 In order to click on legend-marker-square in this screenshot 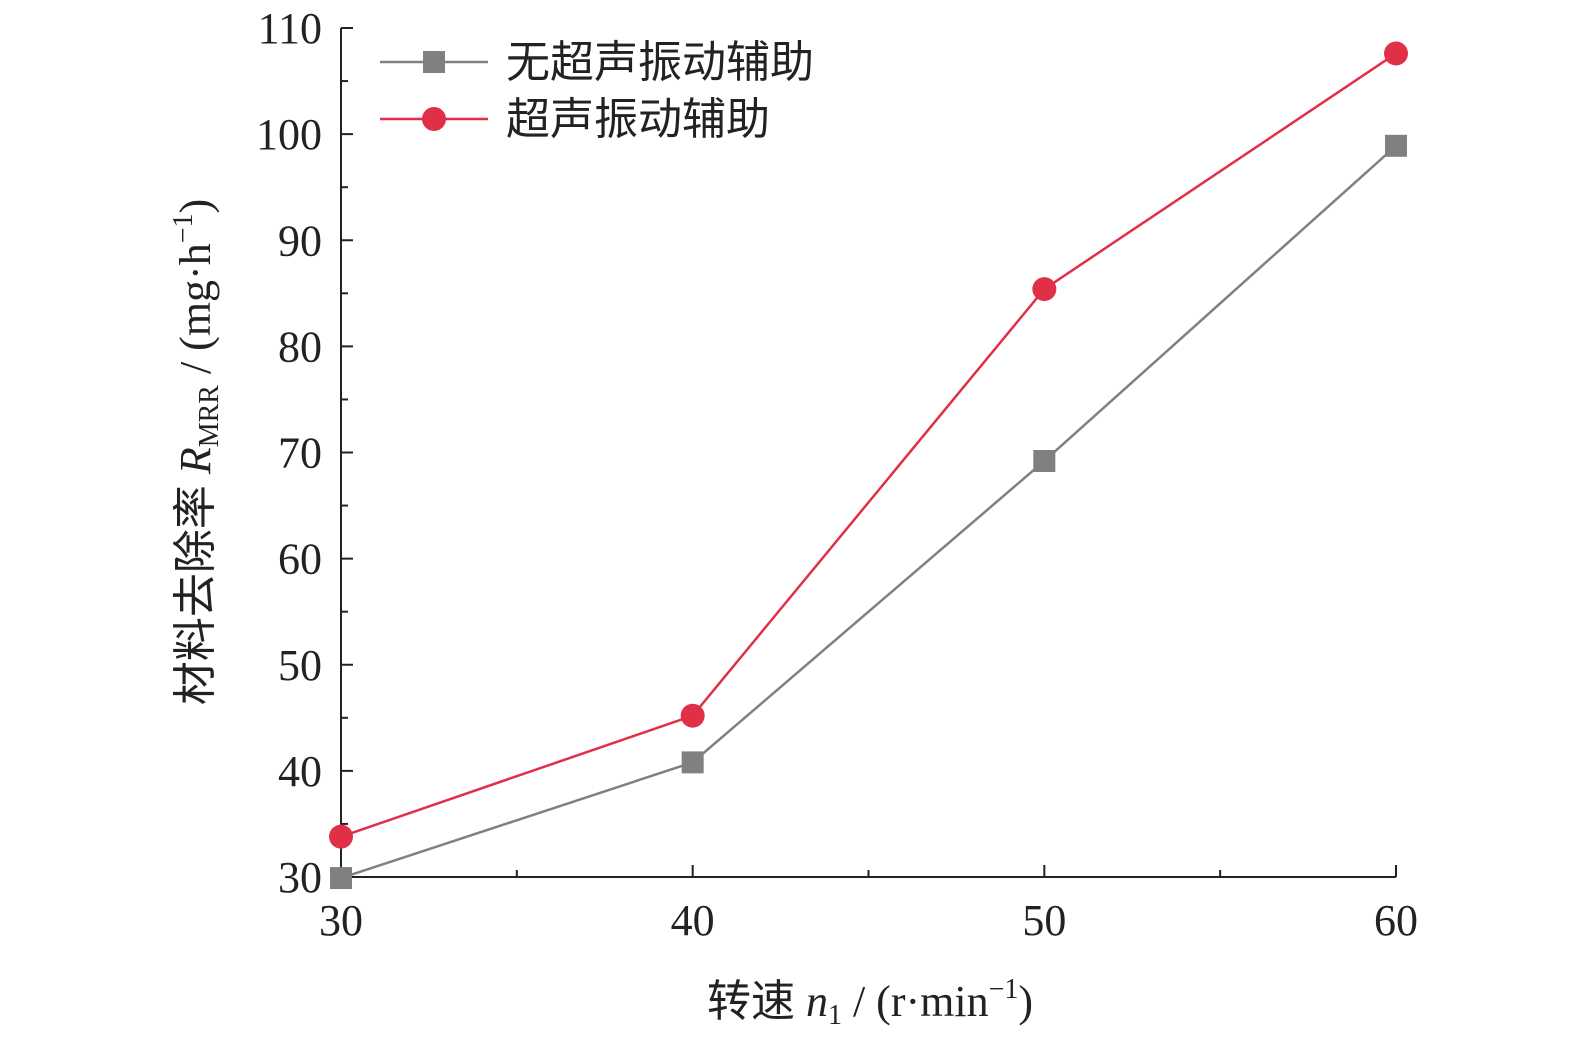, I will do `click(434, 62)`.